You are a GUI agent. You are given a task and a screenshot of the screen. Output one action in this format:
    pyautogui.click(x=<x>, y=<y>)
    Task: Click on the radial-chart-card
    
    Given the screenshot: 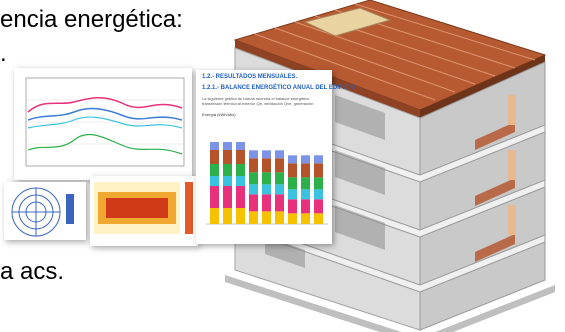 What is the action you would take?
    pyautogui.click(x=45, y=211)
    